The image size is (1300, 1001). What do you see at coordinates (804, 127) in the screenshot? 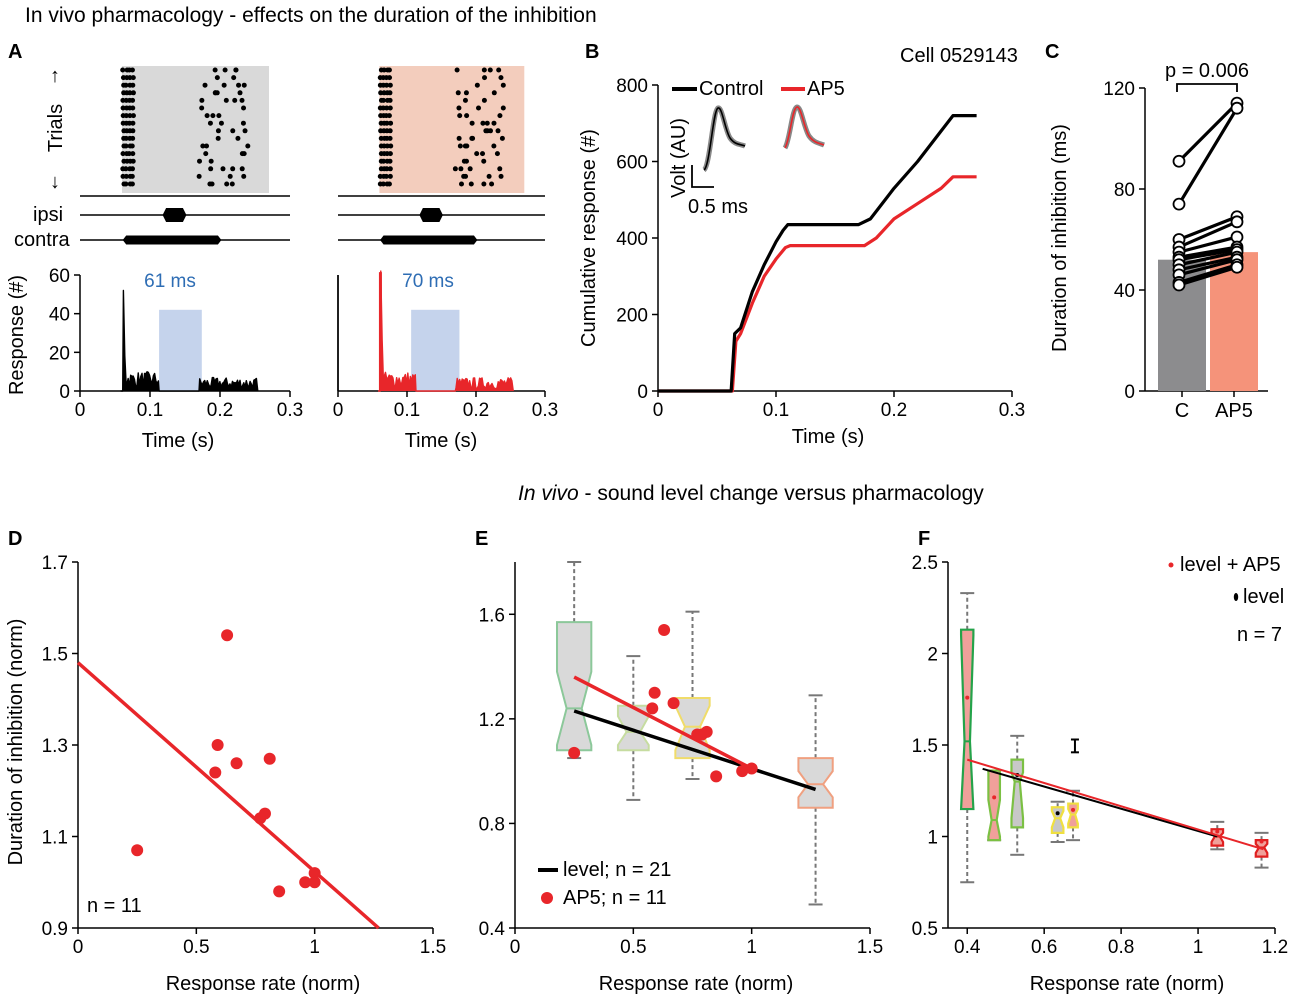
I see `panel-b-inset-waveform-ap5` at bounding box center [804, 127].